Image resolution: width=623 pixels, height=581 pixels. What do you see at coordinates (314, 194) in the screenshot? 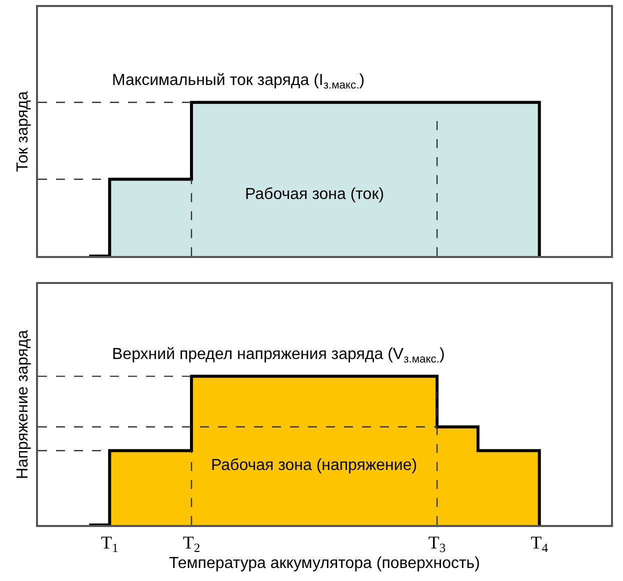
I see `annotation: Рабочая зона (ток)` at bounding box center [314, 194].